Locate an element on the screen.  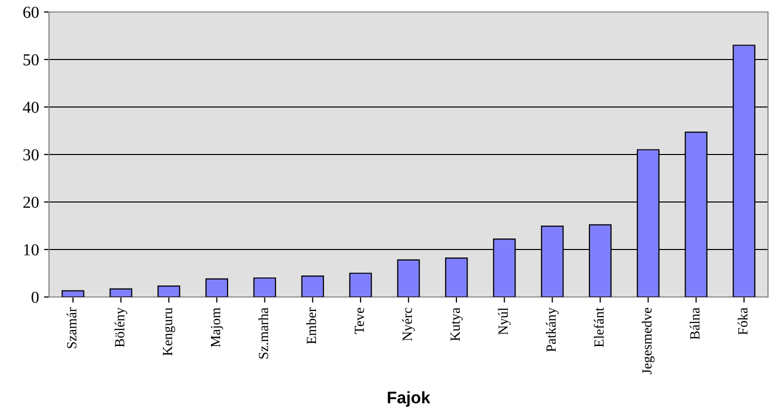
y-tick-label: 40 is located at coordinates (30, 107).